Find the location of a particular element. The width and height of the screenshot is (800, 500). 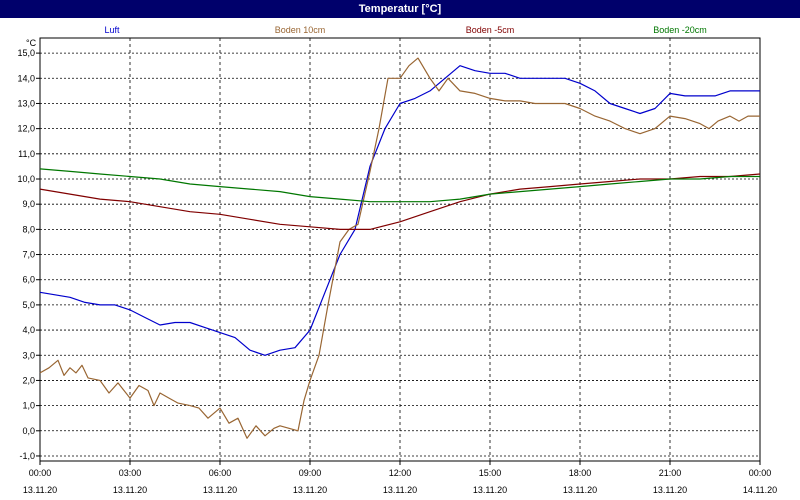

y-tick-label: 5,0 is located at coordinates (28, 305).